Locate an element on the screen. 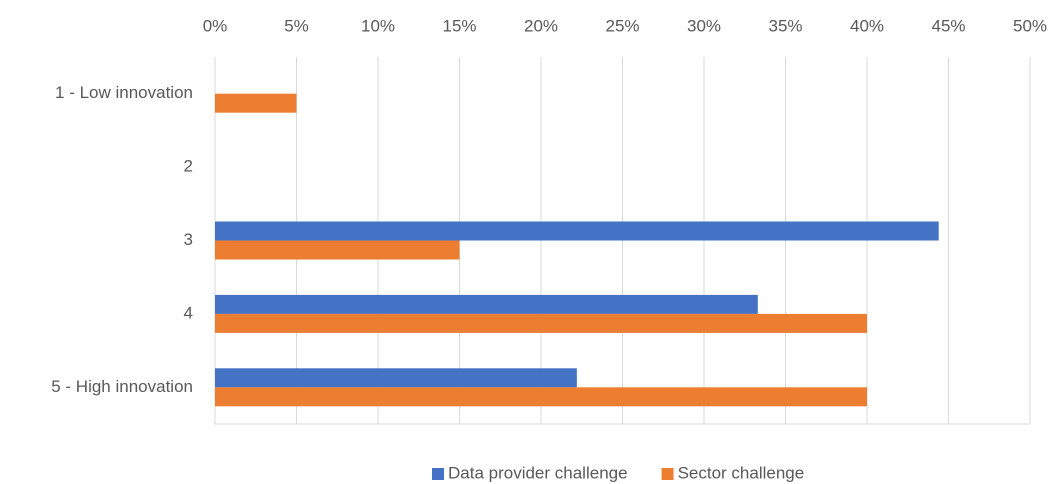  x-tick-label: 5% is located at coordinates (296, 25).